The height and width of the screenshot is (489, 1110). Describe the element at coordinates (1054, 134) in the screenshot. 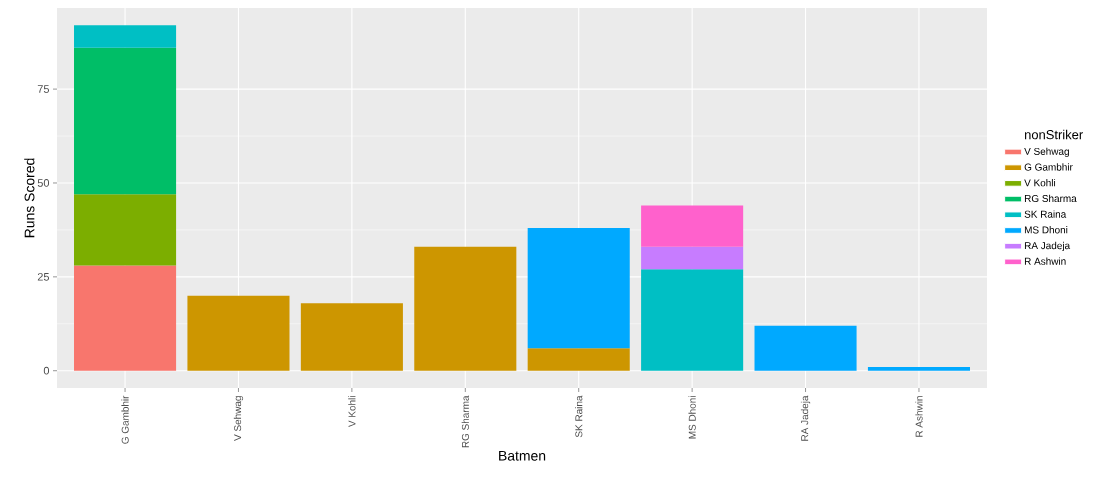

I see `legend-title: nonStriker` at that location.